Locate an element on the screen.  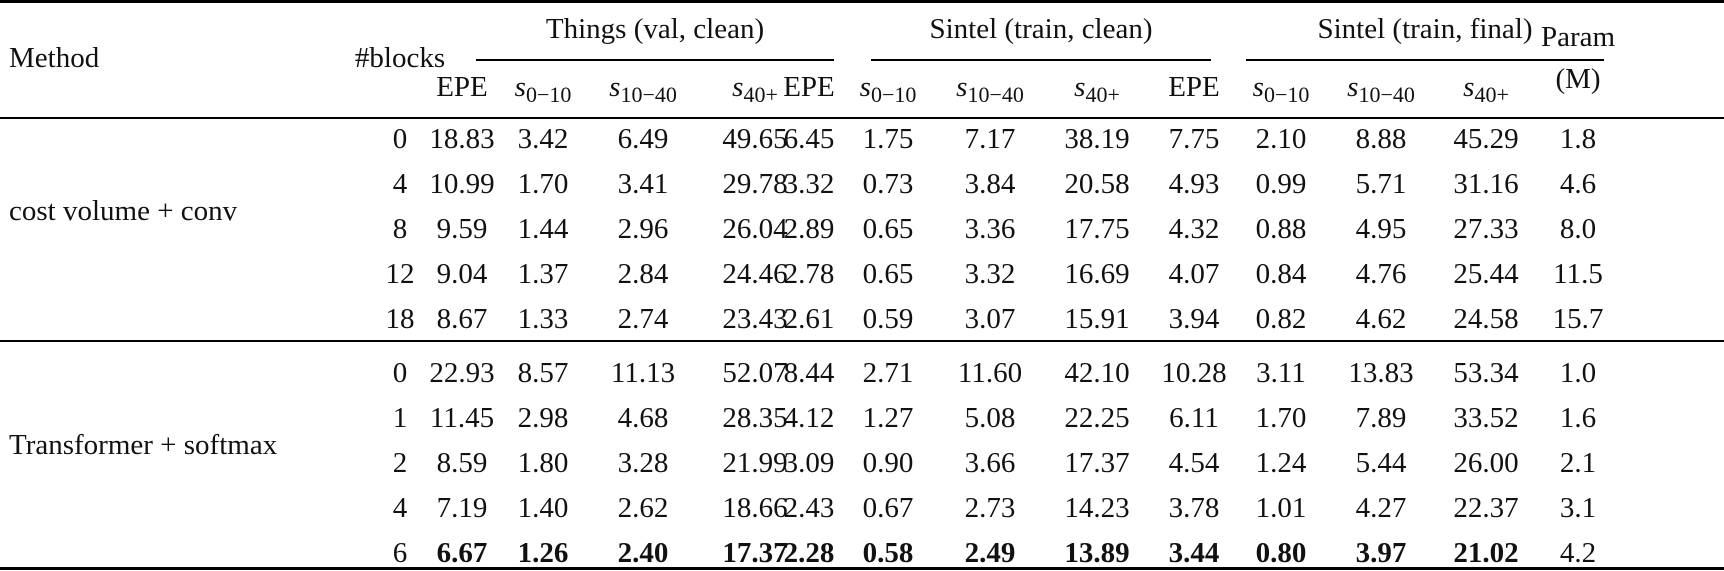
metric-sintel-clean: 2.73 is located at coordinates (990, 508).